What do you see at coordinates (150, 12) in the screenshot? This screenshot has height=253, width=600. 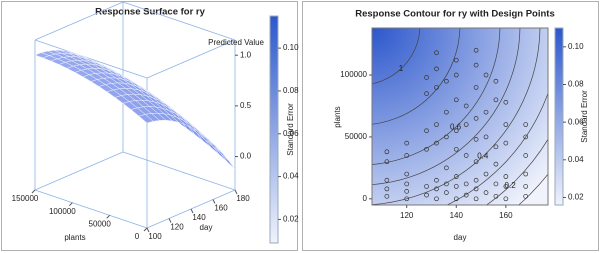 I see `chart-title: Response Surface for ry` at bounding box center [150, 12].